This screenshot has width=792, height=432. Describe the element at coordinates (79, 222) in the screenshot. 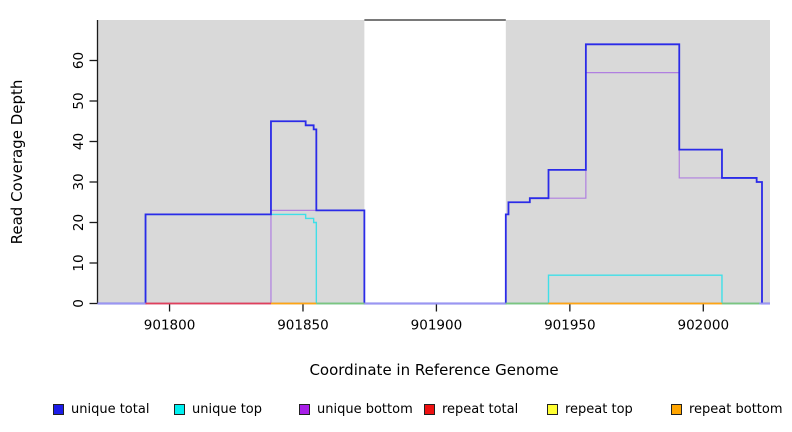

I see `y-tick-label: 20` at that location.